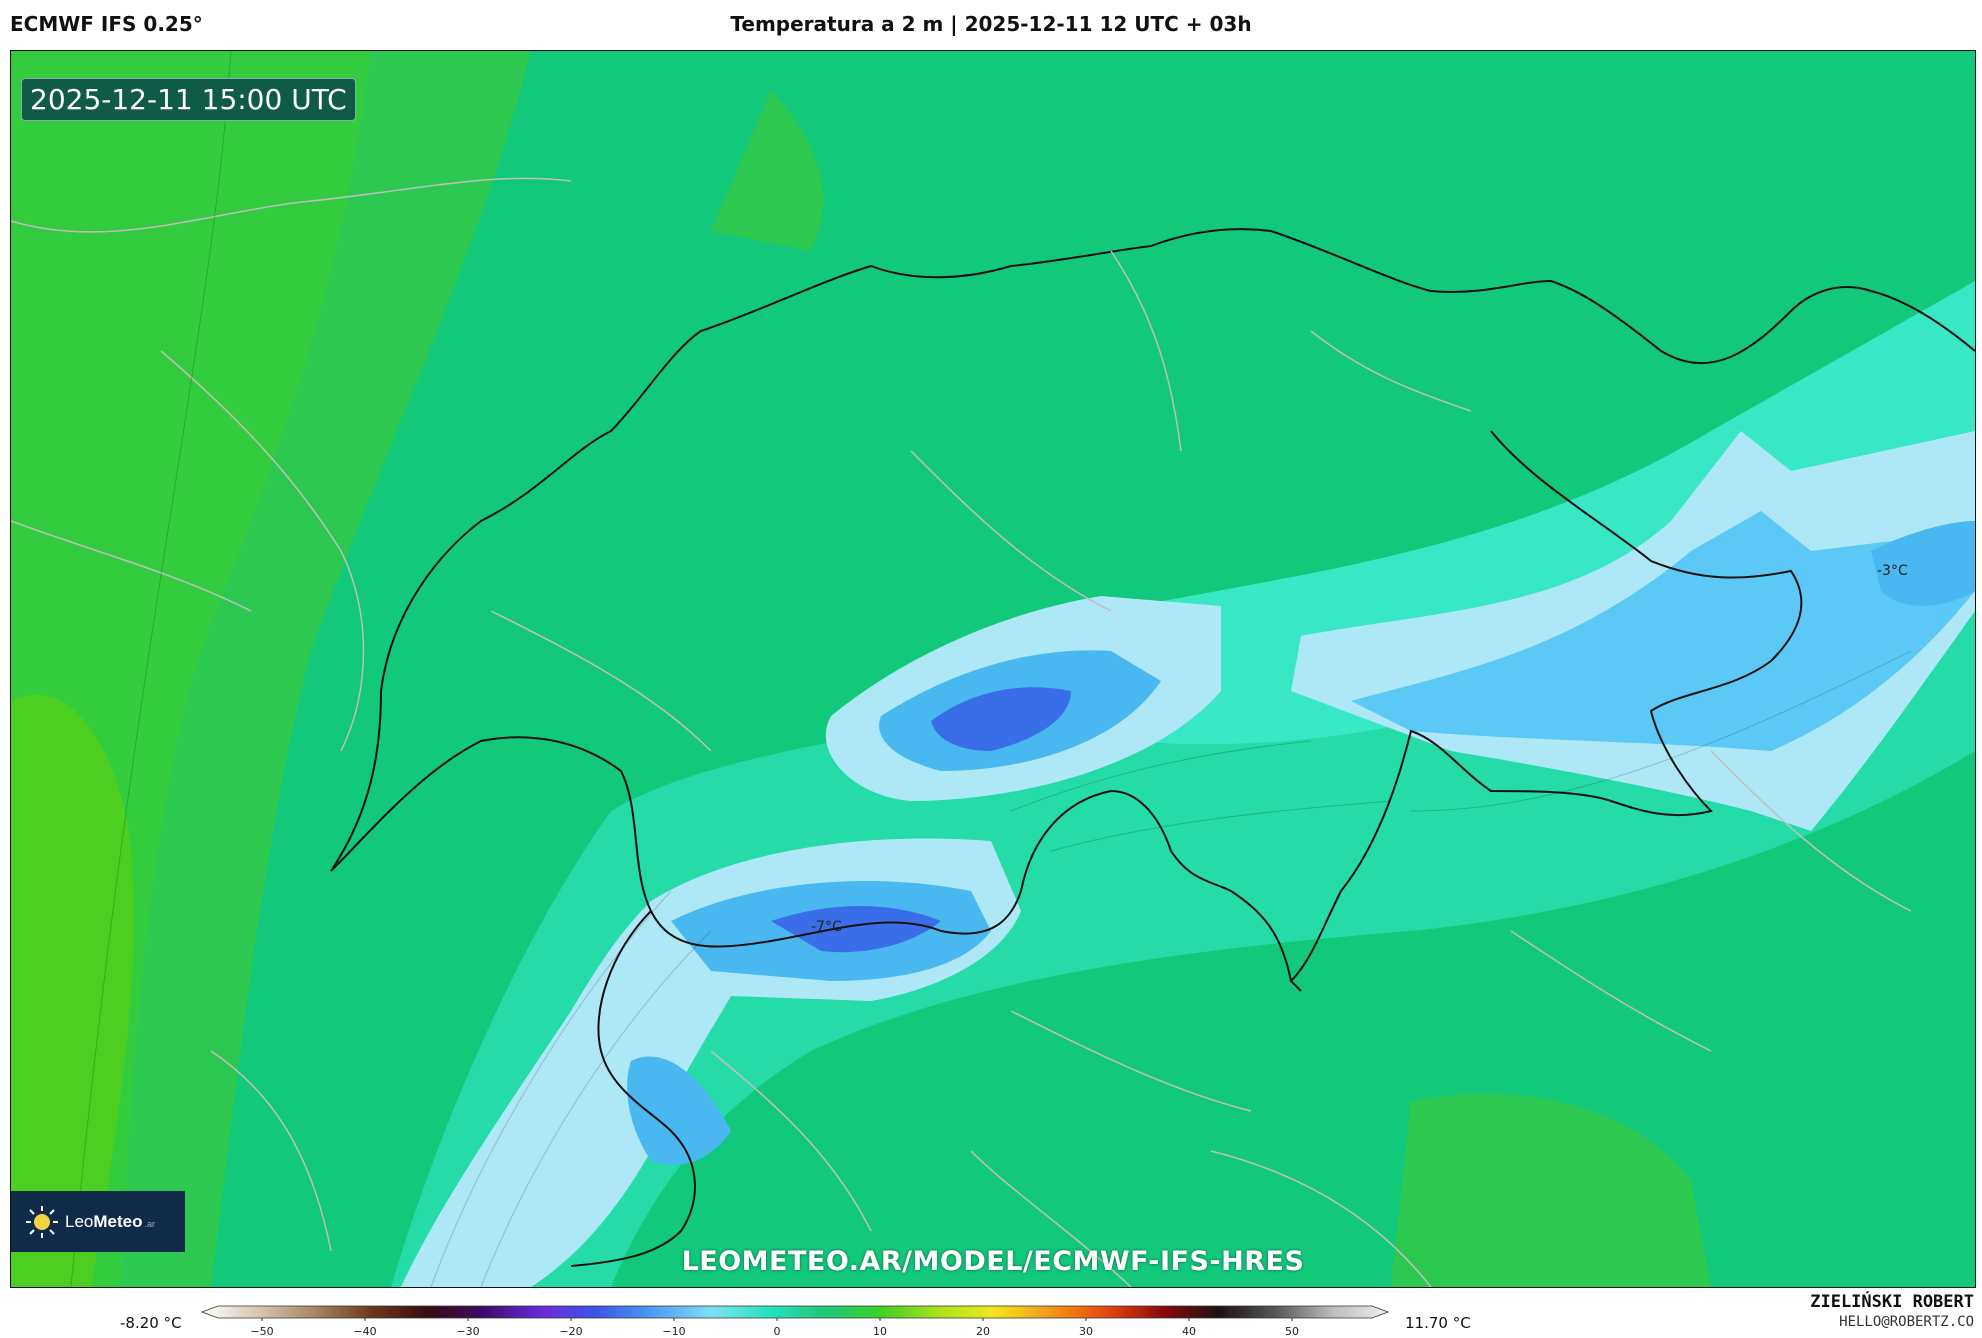 Image resolution: width=1982 pixels, height=1338 pixels. Describe the element at coordinates (777, 1331) in the screenshot. I see `colorbar-tick-label: 0` at that location.